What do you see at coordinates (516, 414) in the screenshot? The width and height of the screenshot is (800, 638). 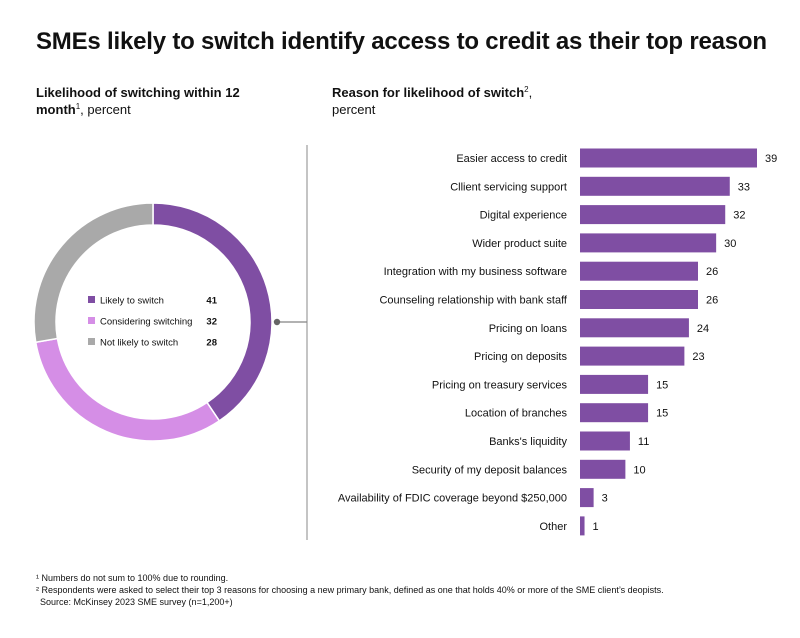 I see `bar-label-location-of-branches: Location of branches` at bounding box center [516, 414].